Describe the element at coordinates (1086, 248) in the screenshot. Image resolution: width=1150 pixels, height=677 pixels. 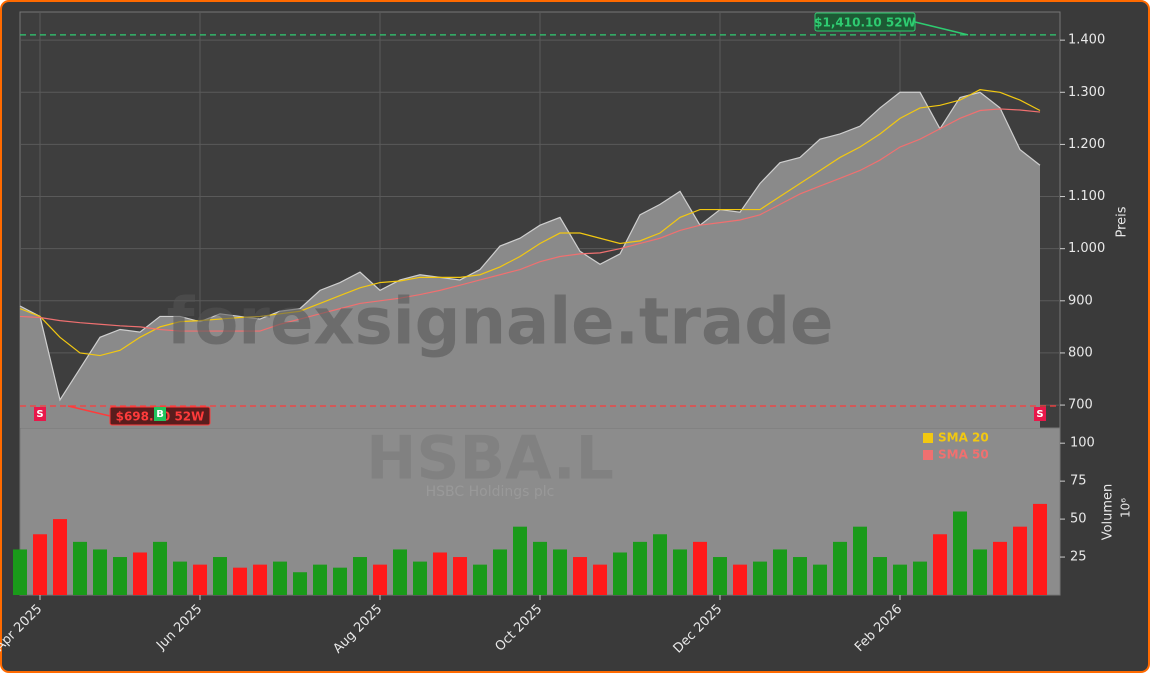
I see `y-tick-label: 1.000` at that location.